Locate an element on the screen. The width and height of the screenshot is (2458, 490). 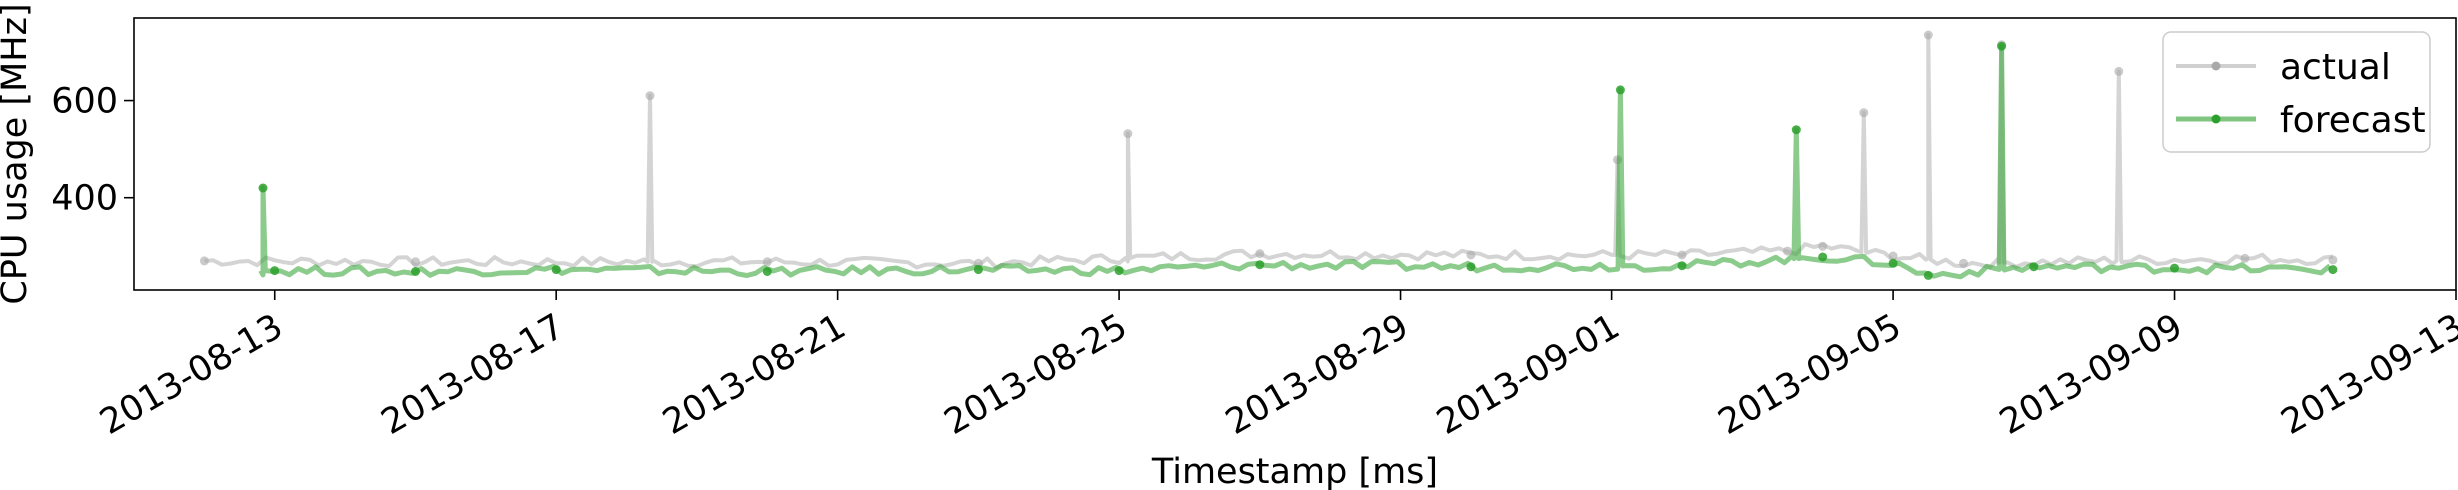
y-tick-label: 600 is located at coordinates (84, 102).